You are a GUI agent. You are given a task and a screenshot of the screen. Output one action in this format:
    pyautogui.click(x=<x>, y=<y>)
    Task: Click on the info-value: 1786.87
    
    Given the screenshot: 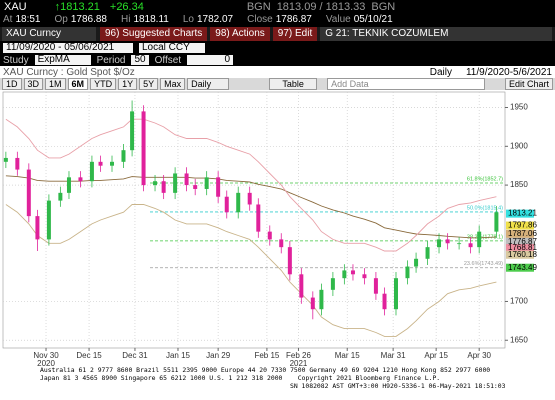 What is the action you would take?
    pyautogui.click(x=293, y=19)
    